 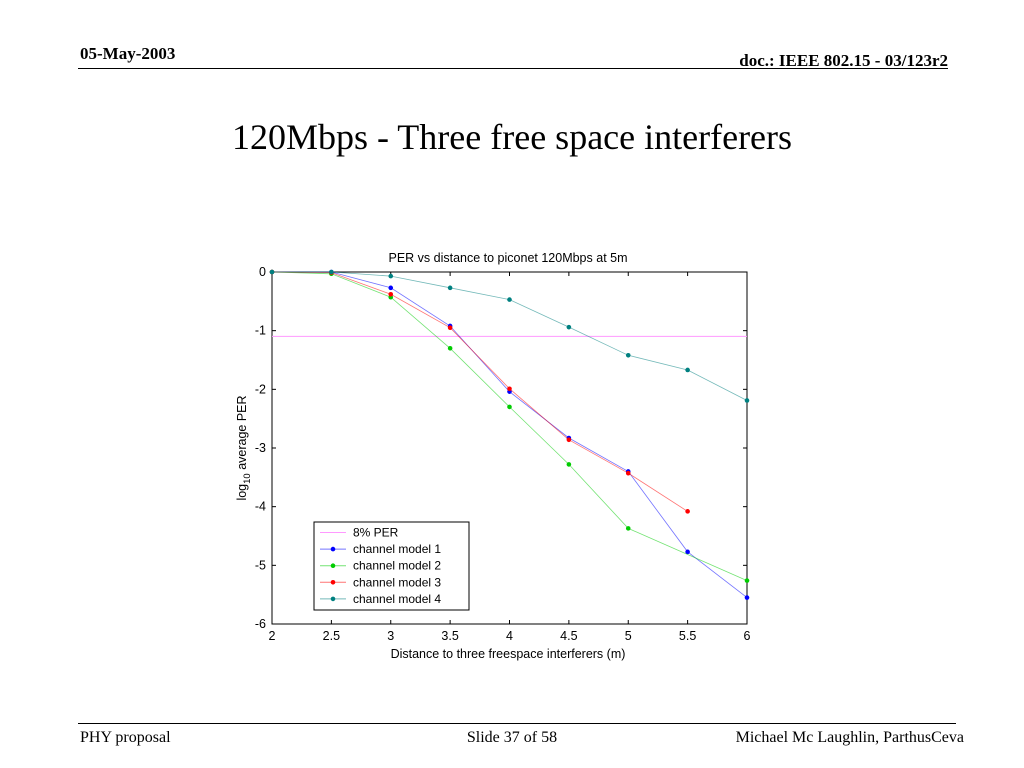 I want to click on legend-label: channel model 1, so click(x=397, y=549).